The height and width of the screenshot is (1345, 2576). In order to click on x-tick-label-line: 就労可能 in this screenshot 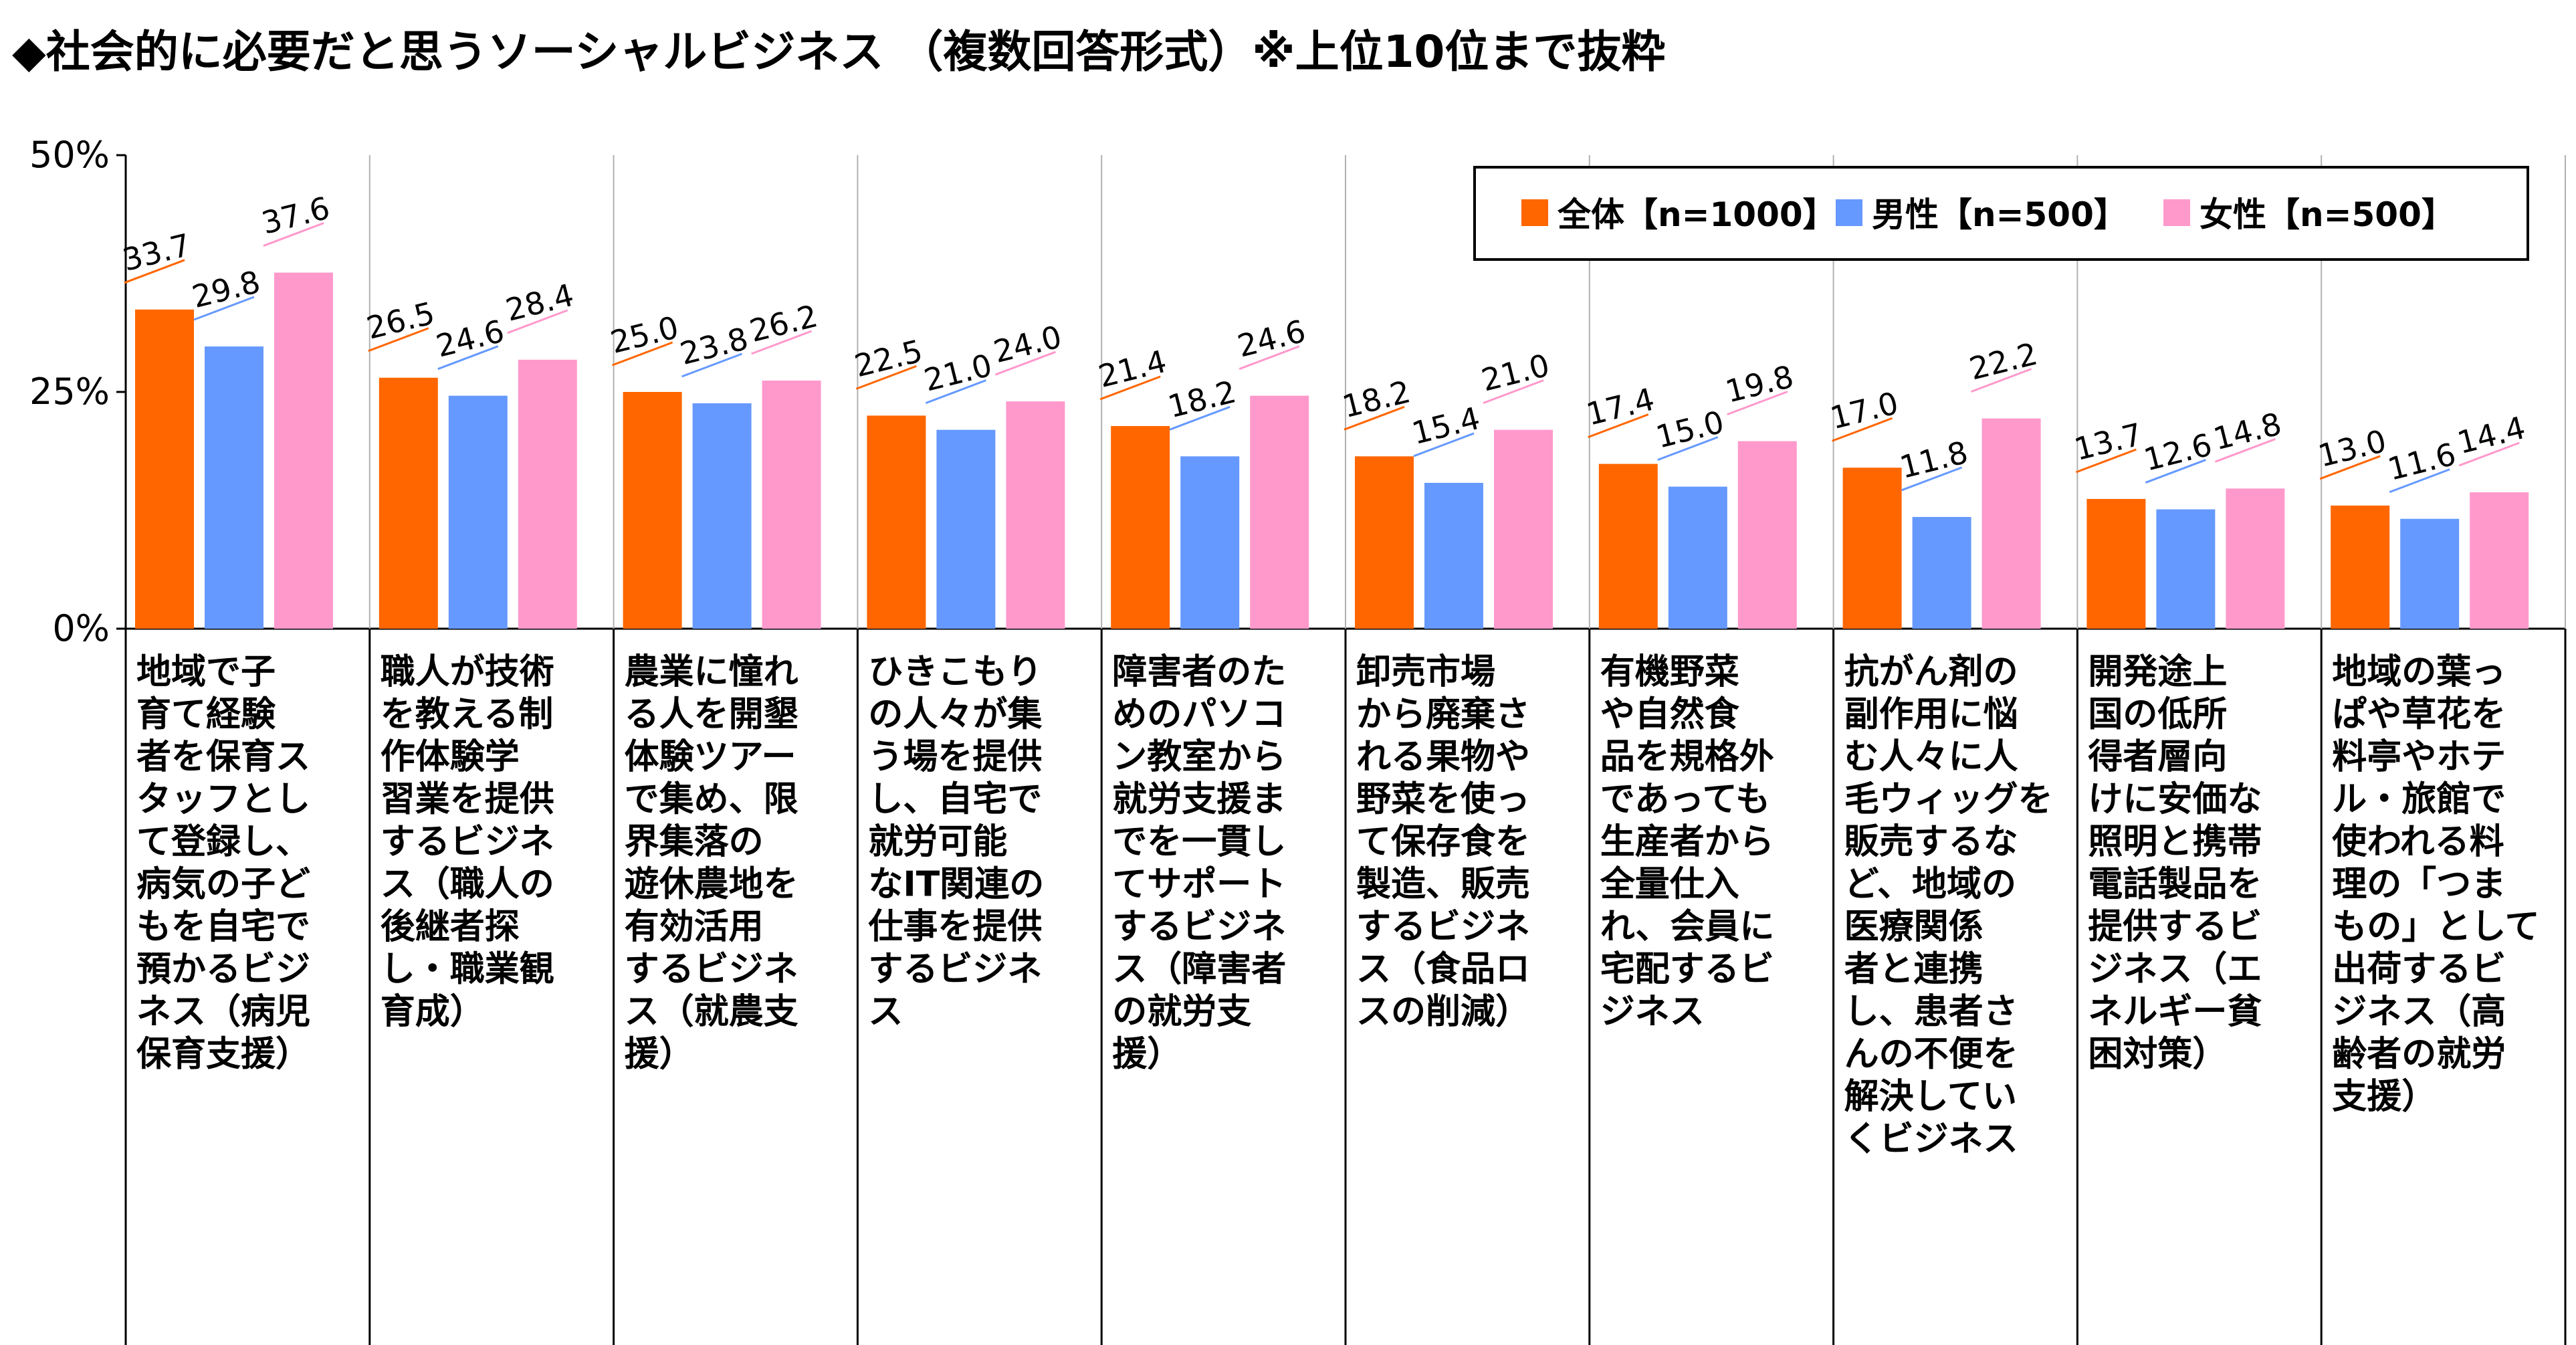, I will do `click(937, 842)`.